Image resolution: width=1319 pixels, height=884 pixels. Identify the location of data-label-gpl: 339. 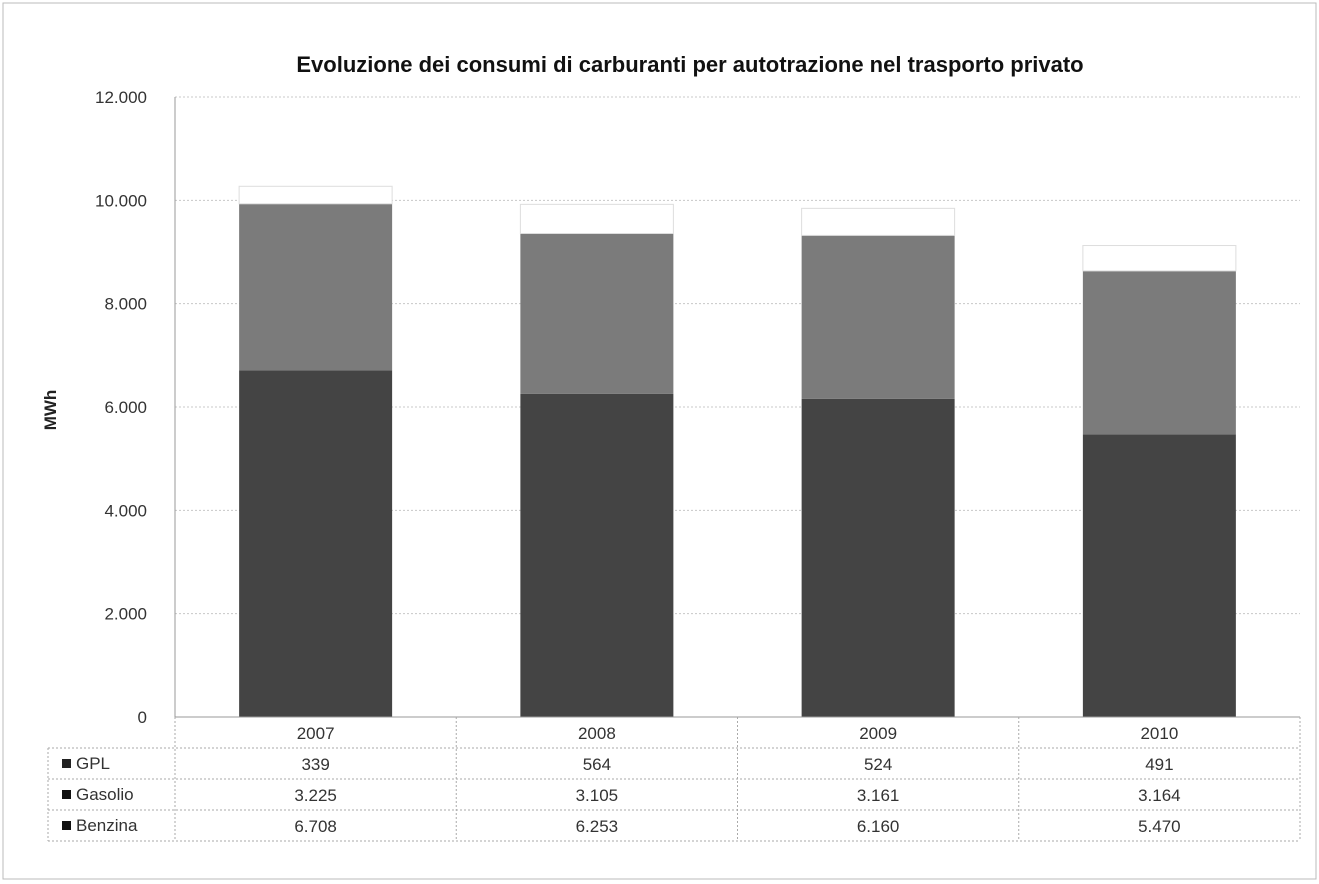
(315, 764).